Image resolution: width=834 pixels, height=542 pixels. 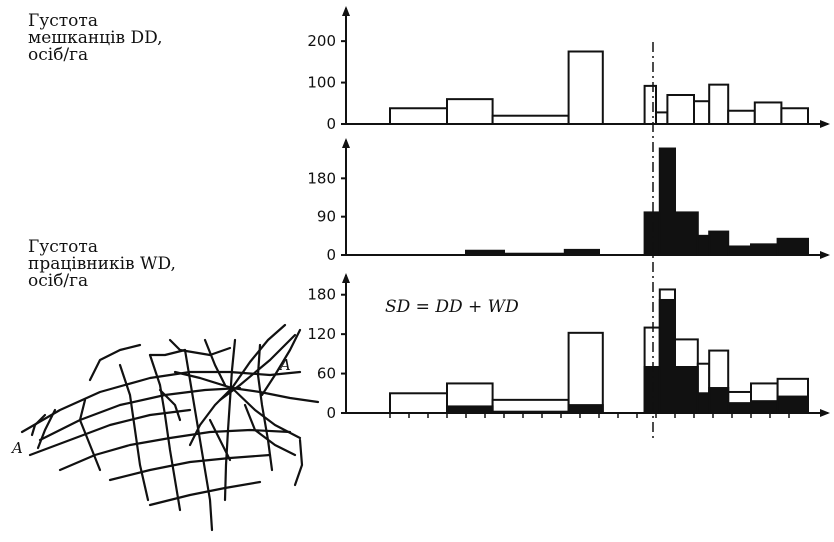 I want to click on y-tick-label: 100, so click(x=321, y=83).